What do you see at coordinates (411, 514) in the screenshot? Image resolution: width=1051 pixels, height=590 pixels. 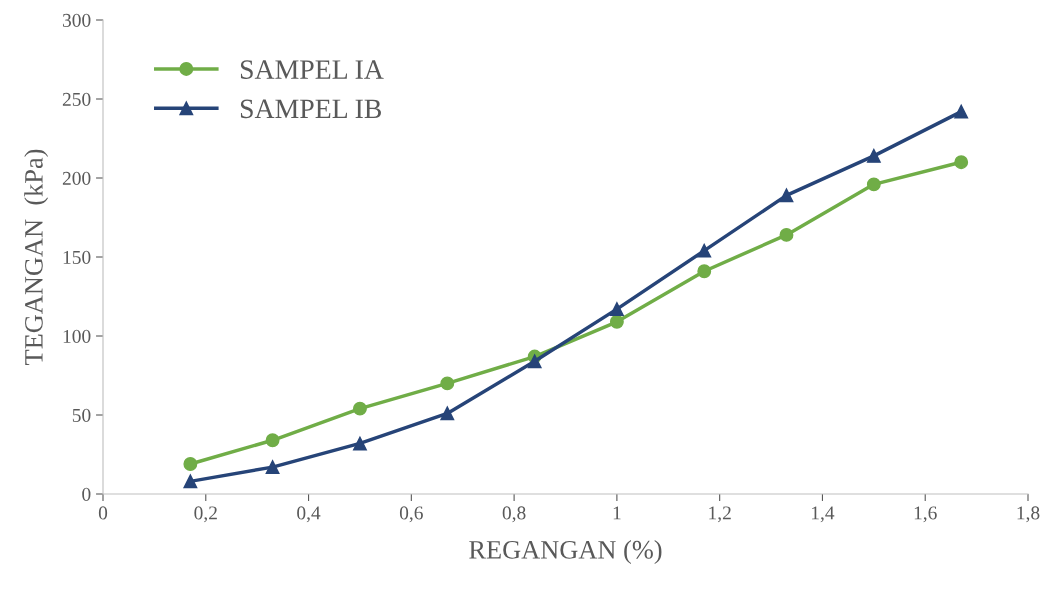 I see `x-tick-label: 0,6` at bounding box center [411, 514].